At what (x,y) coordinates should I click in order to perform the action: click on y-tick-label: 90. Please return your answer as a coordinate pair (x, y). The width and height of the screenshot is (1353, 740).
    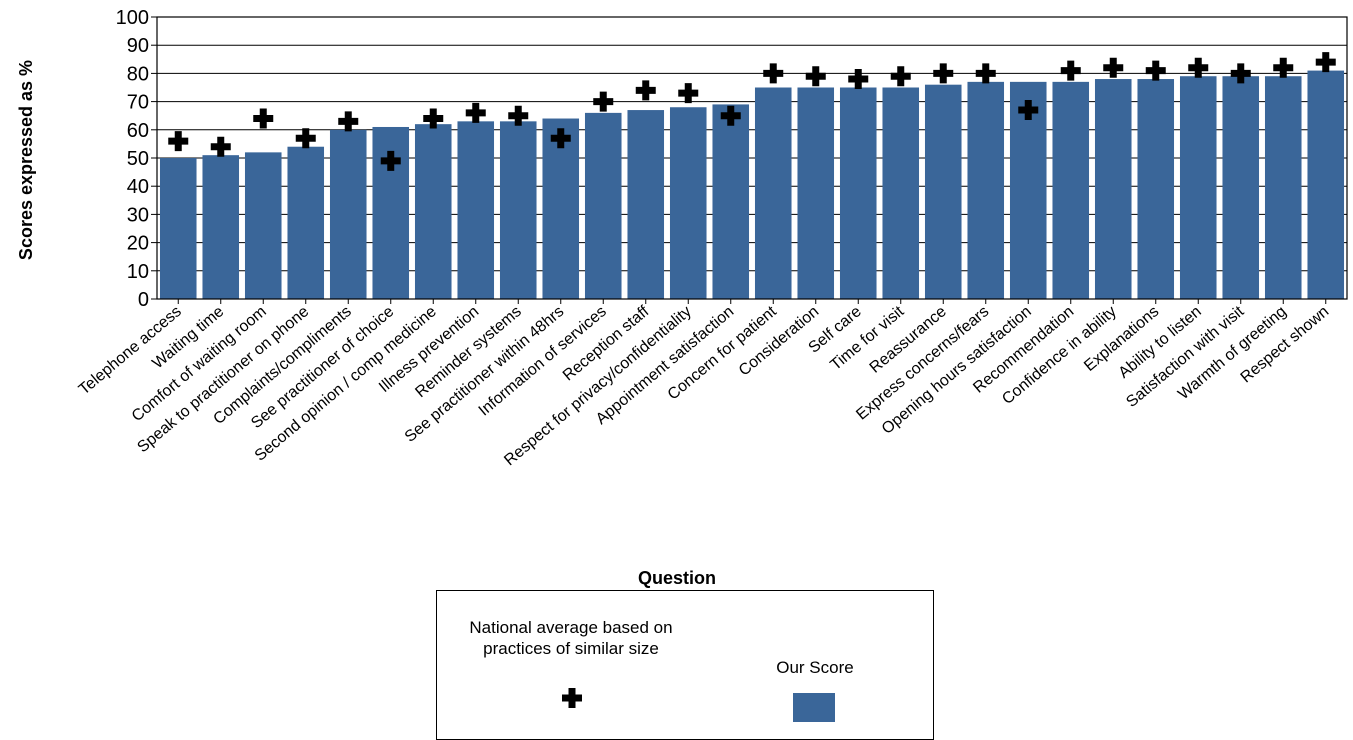
    Looking at the image, I should click on (138, 46).